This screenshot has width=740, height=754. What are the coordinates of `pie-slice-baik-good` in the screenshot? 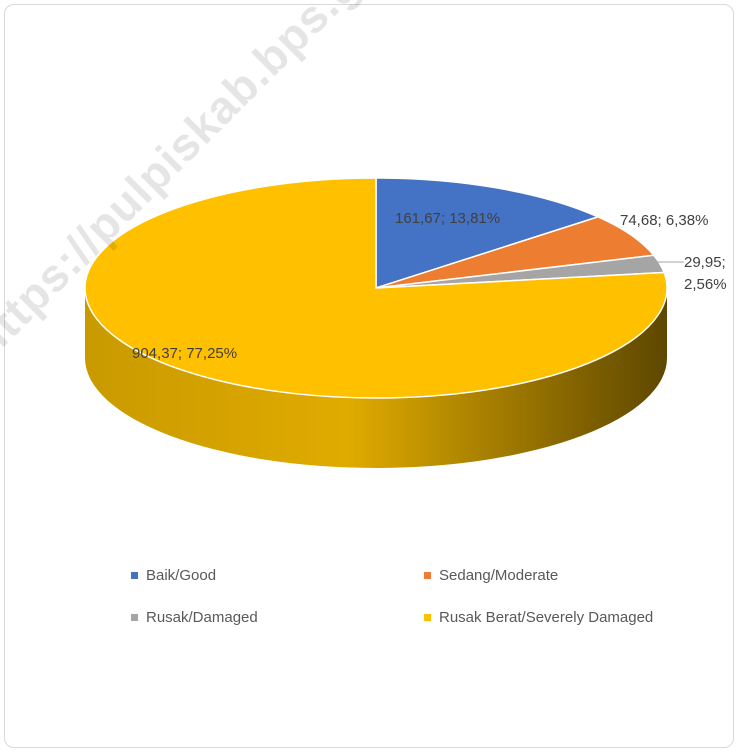 It's located at (487, 233).